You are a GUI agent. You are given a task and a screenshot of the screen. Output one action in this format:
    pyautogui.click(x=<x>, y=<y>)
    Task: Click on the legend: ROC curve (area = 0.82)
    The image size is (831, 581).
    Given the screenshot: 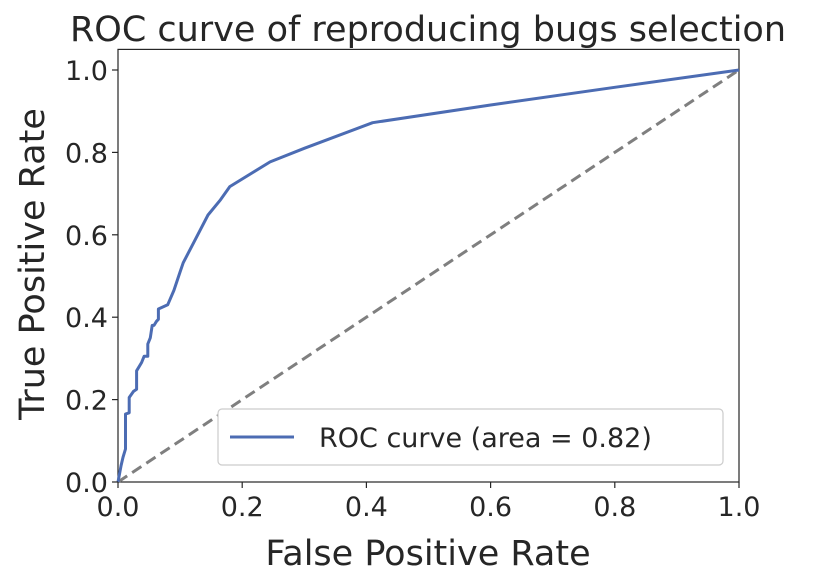 What is the action you would take?
    pyautogui.click(x=470, y=437)
    